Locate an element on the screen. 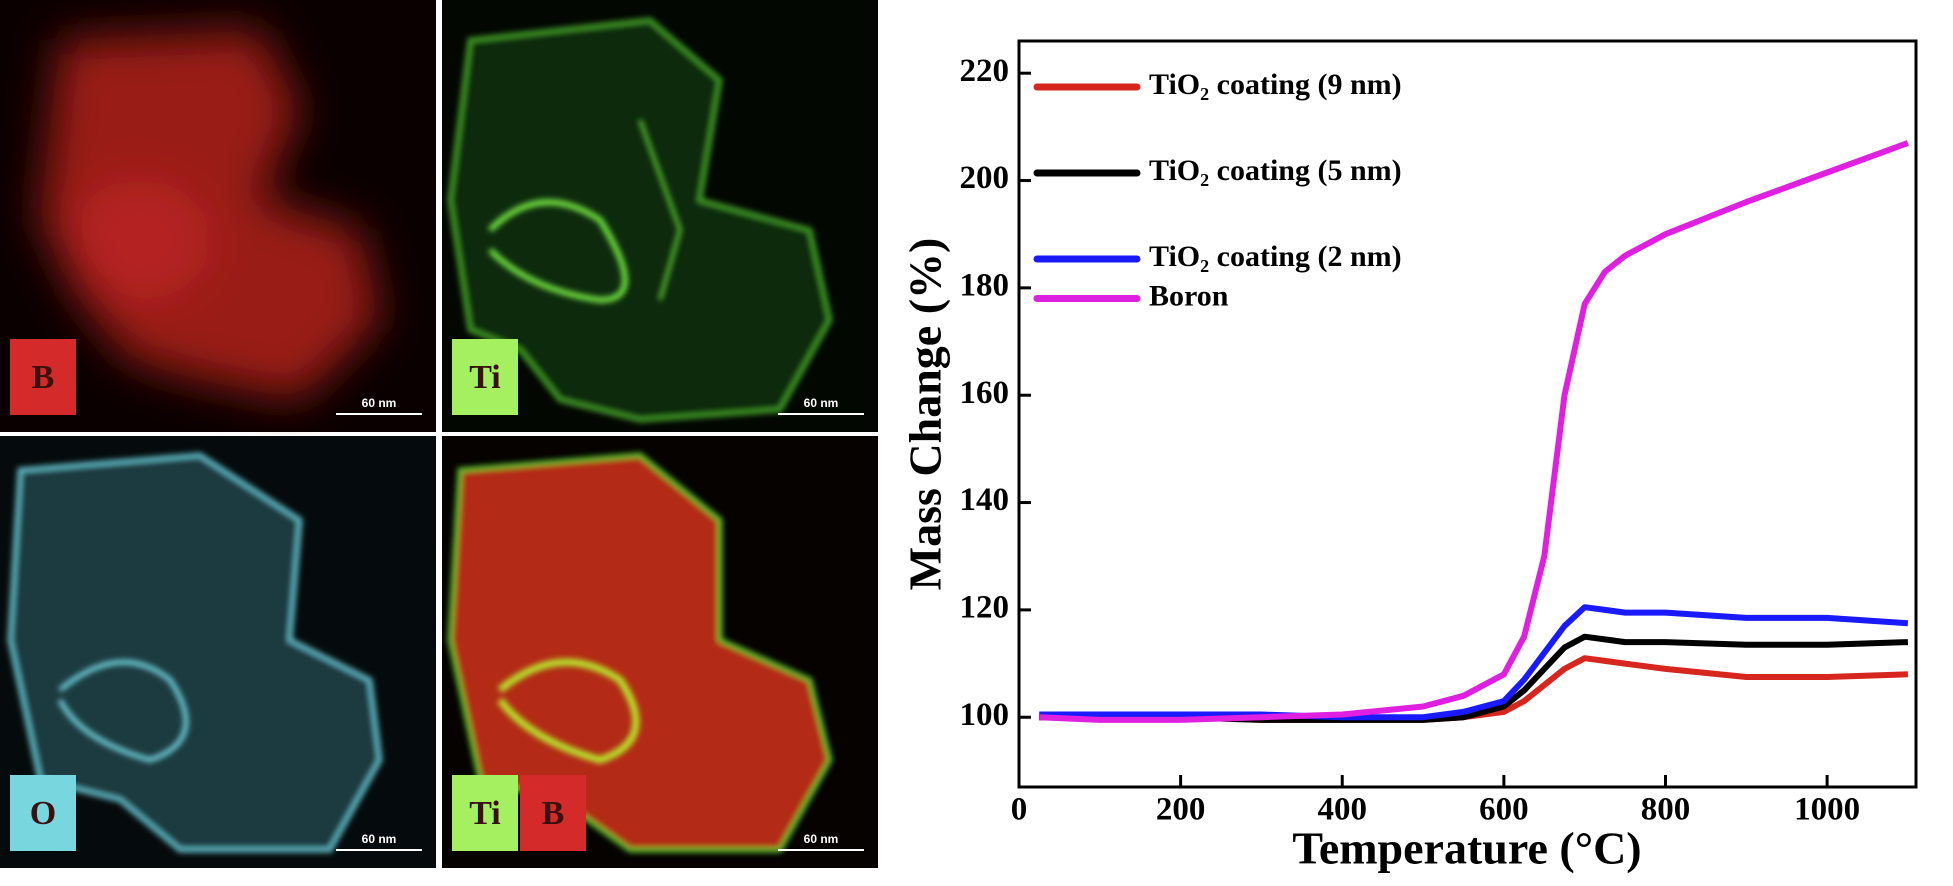 This screenshot has height=886, width=1953. y-tick-label: 200 is located at coordinates (985, 178).